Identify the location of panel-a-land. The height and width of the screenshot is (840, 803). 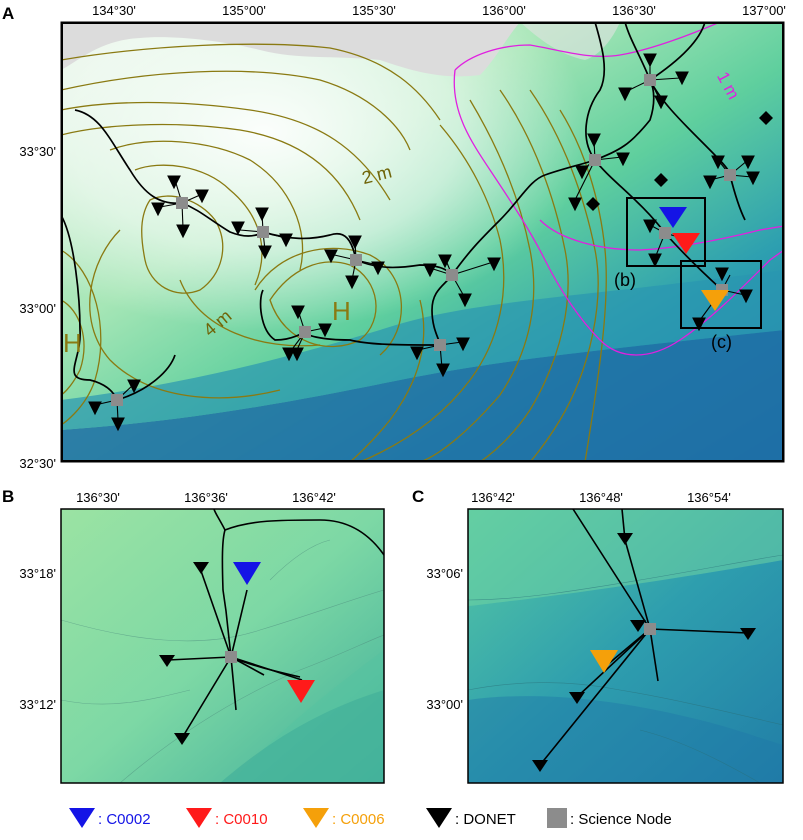
(290, 49).